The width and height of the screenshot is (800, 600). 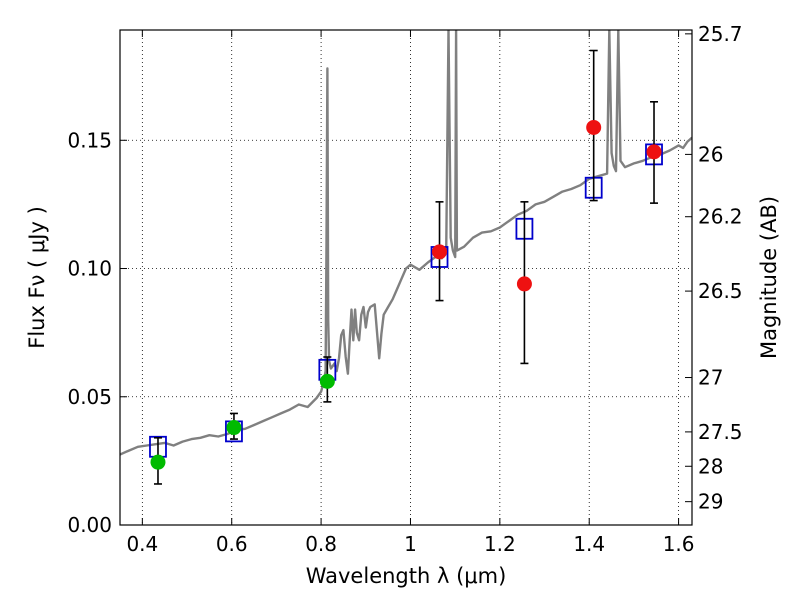 I want to click on right-y-axis-label: Magnitude (AB), so click(x=769, y=277).